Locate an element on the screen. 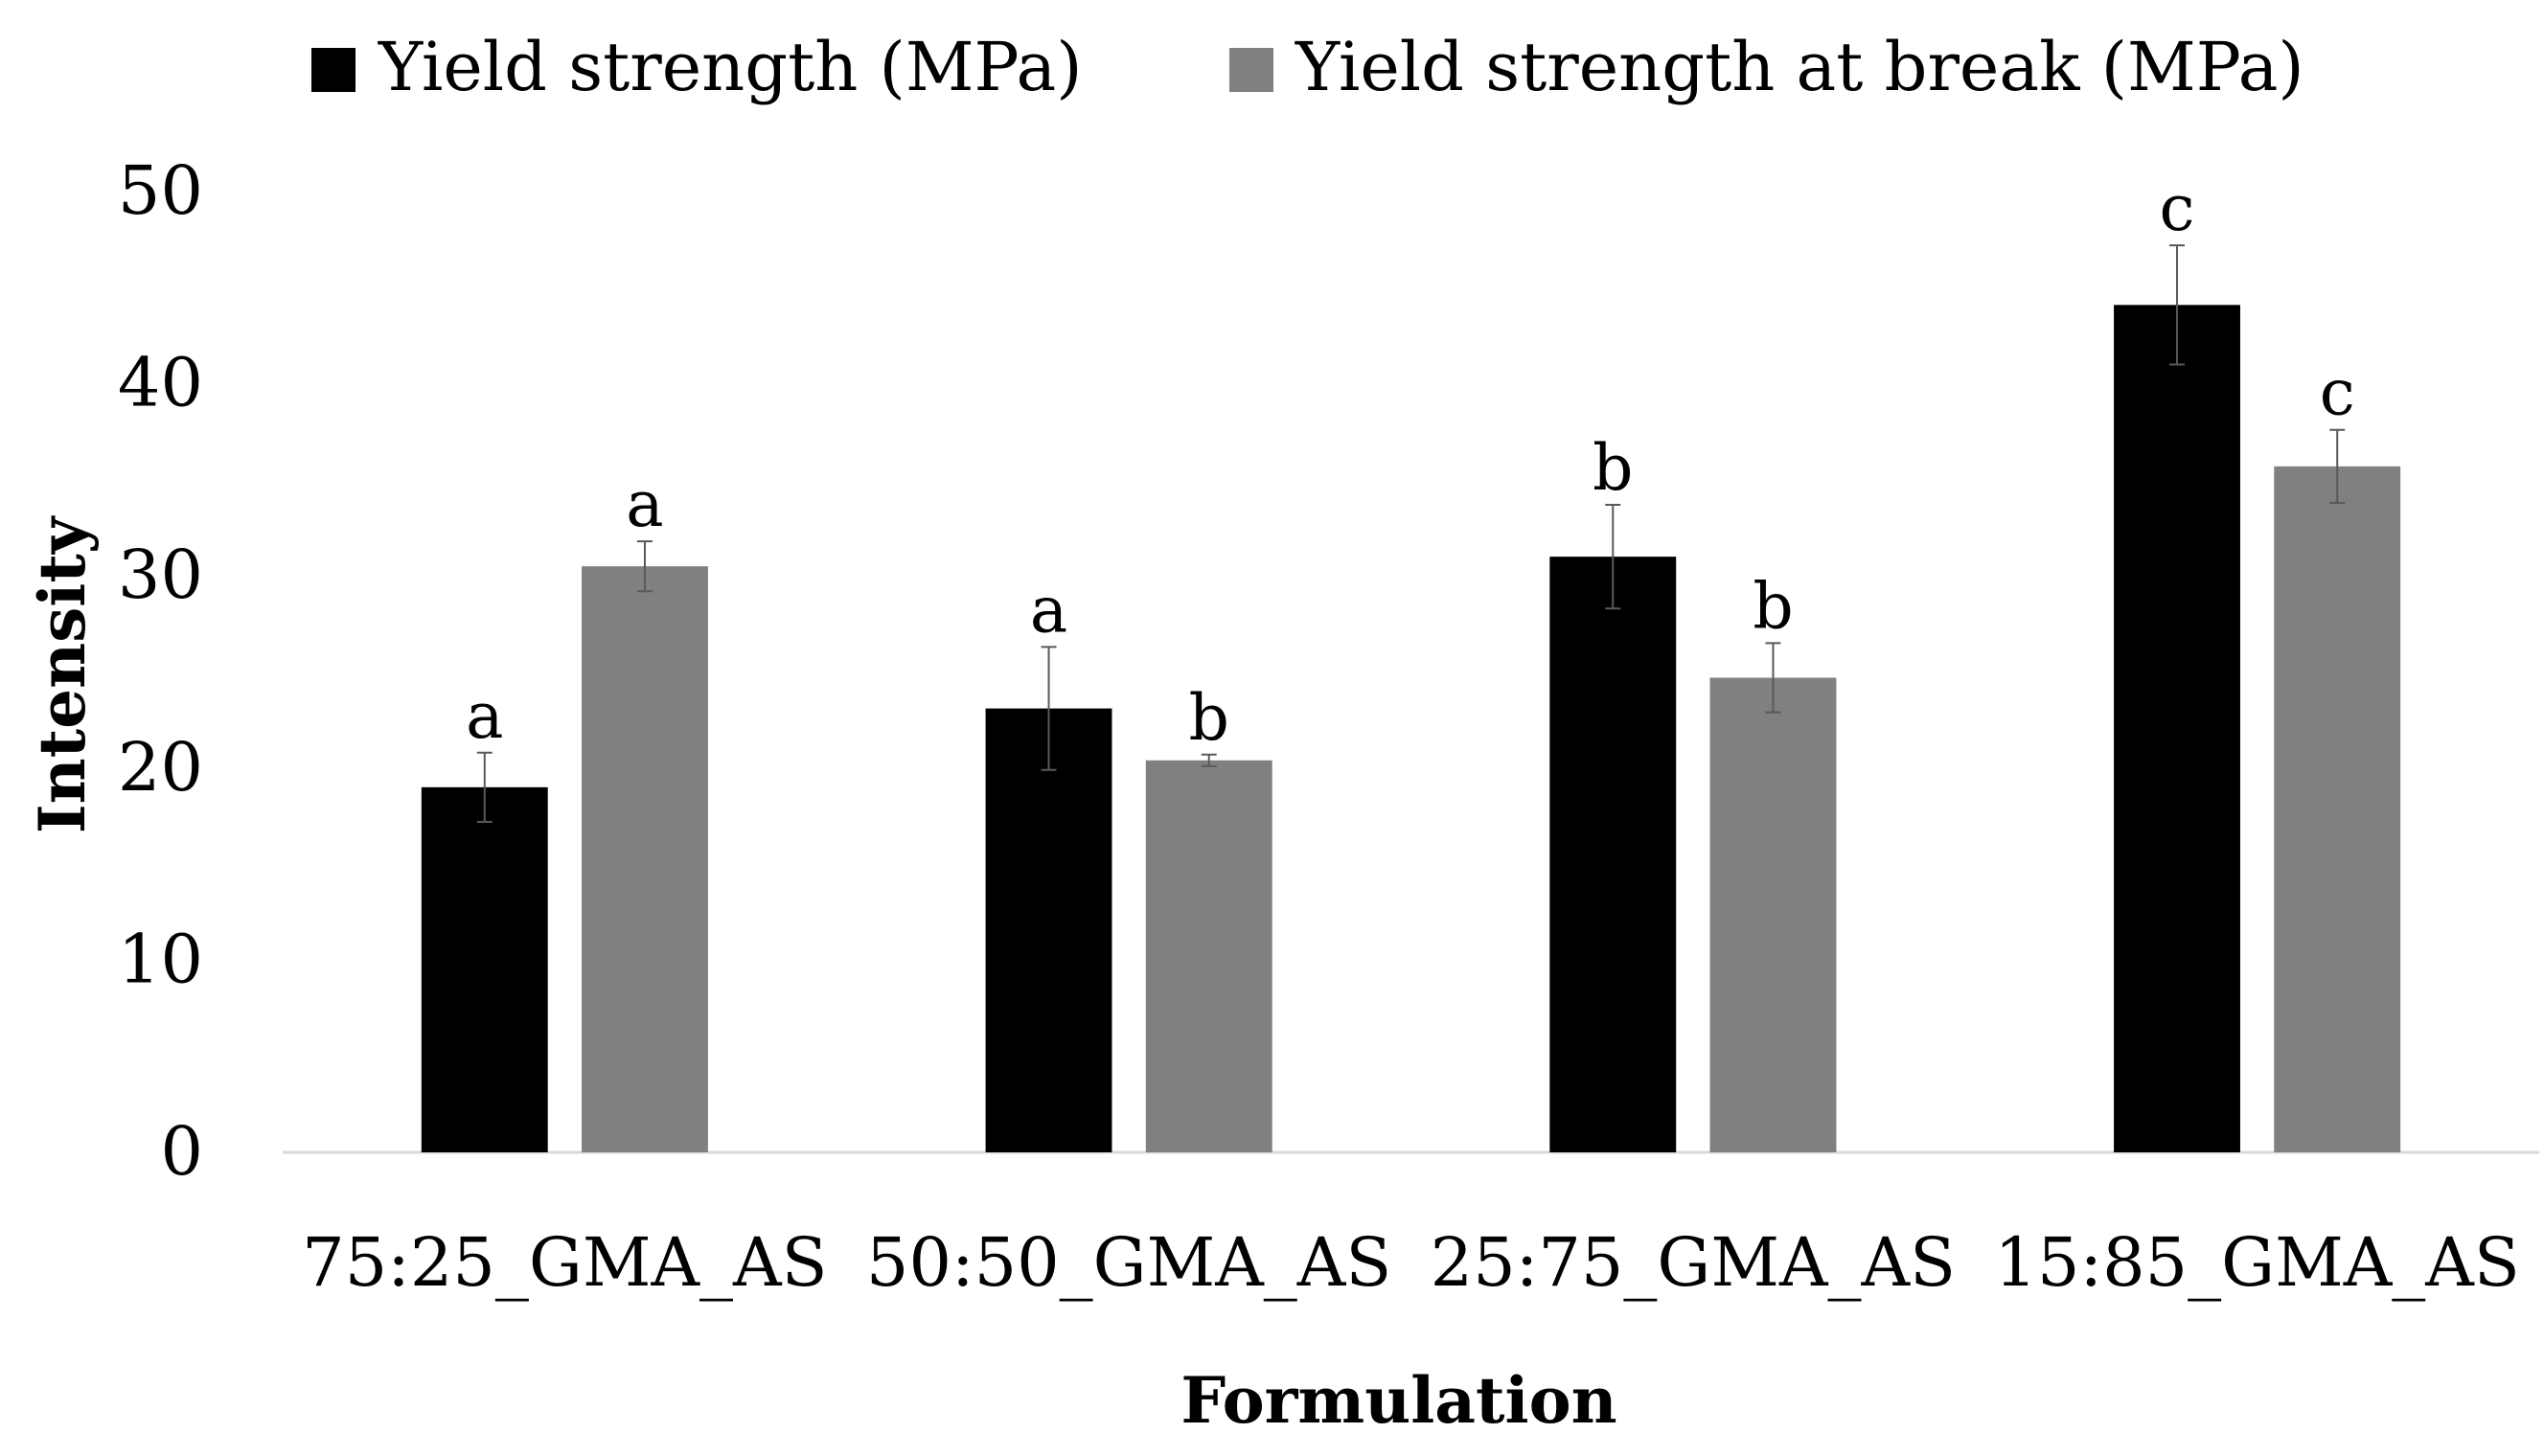 The image size is (2544, 1456). x-tick-label: 25:75_GMA_AS is located at coordinates (1694, 1262).